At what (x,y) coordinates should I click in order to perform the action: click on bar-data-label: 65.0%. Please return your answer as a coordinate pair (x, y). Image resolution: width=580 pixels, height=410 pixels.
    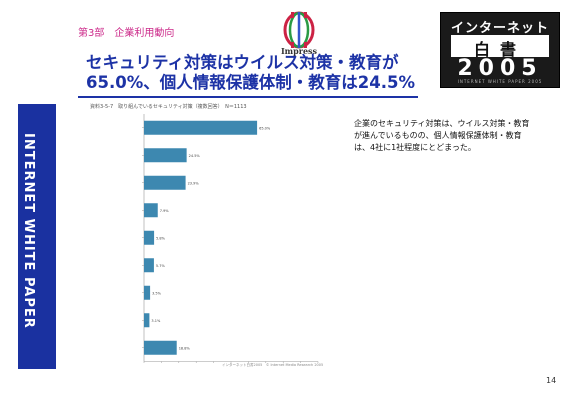
    Looking at the image, I should click on (265, 128).